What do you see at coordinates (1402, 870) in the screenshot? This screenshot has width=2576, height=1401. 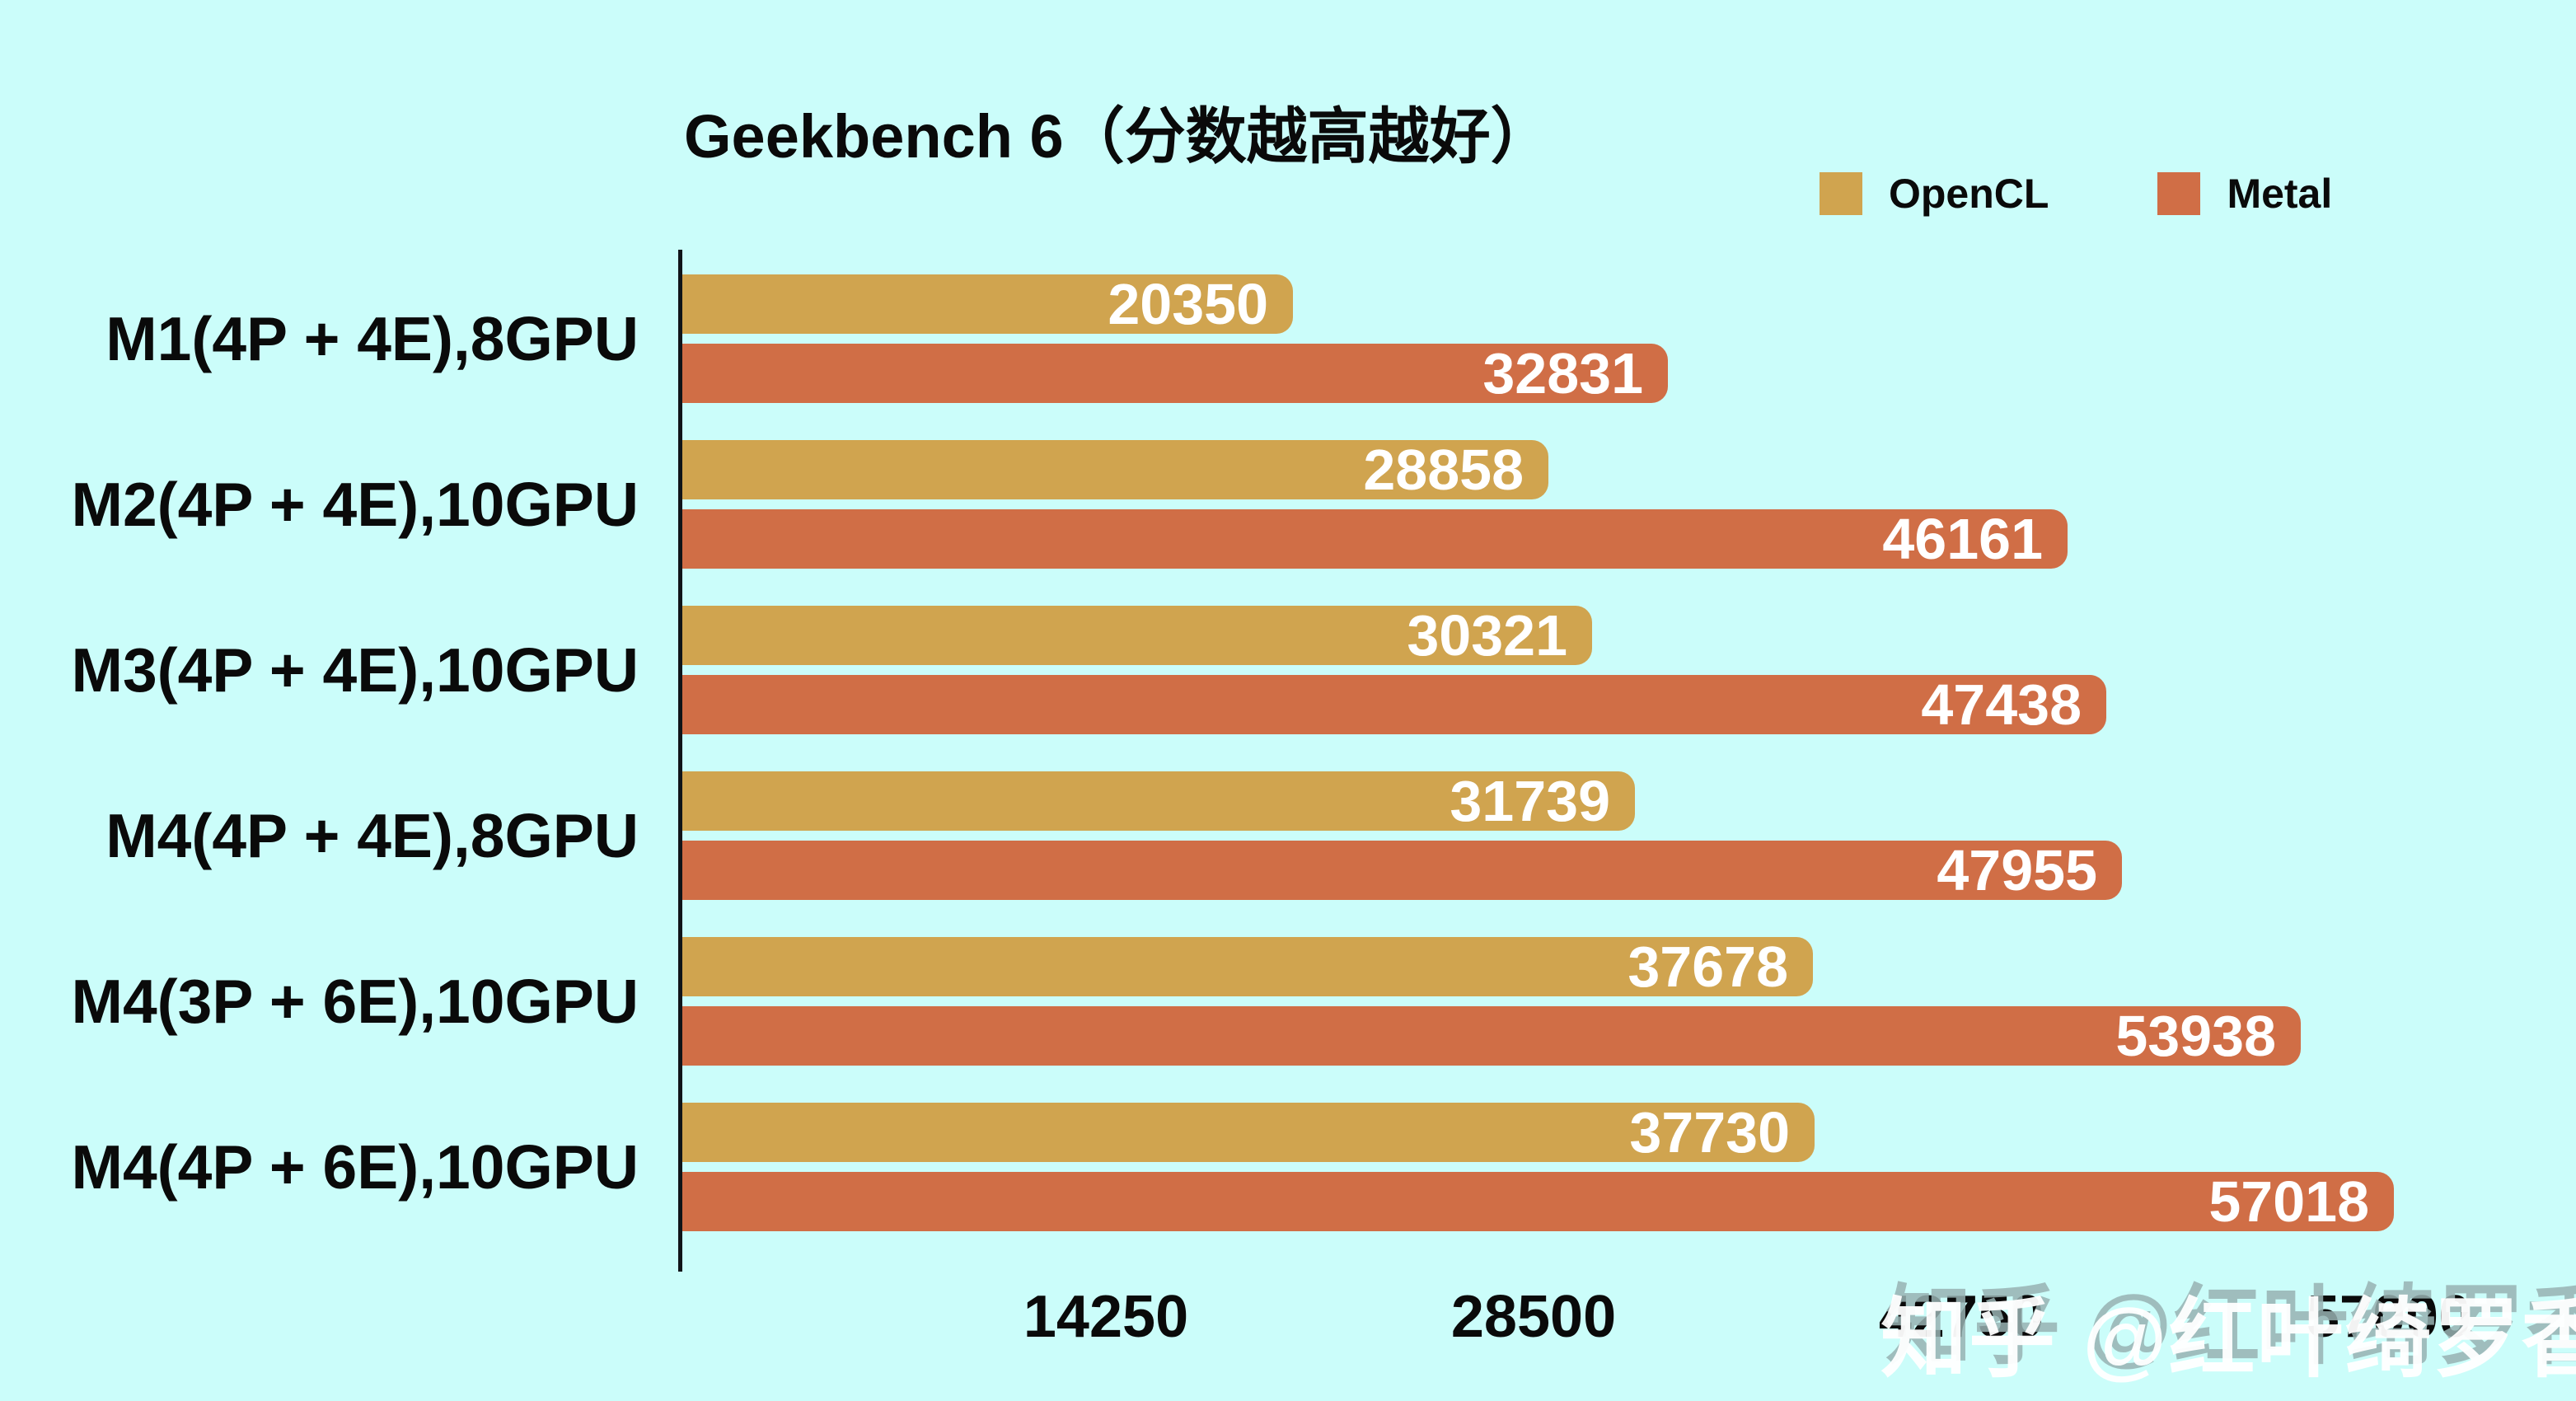 I see `bar-metal: 47955` at bounding box center [1402, 870].